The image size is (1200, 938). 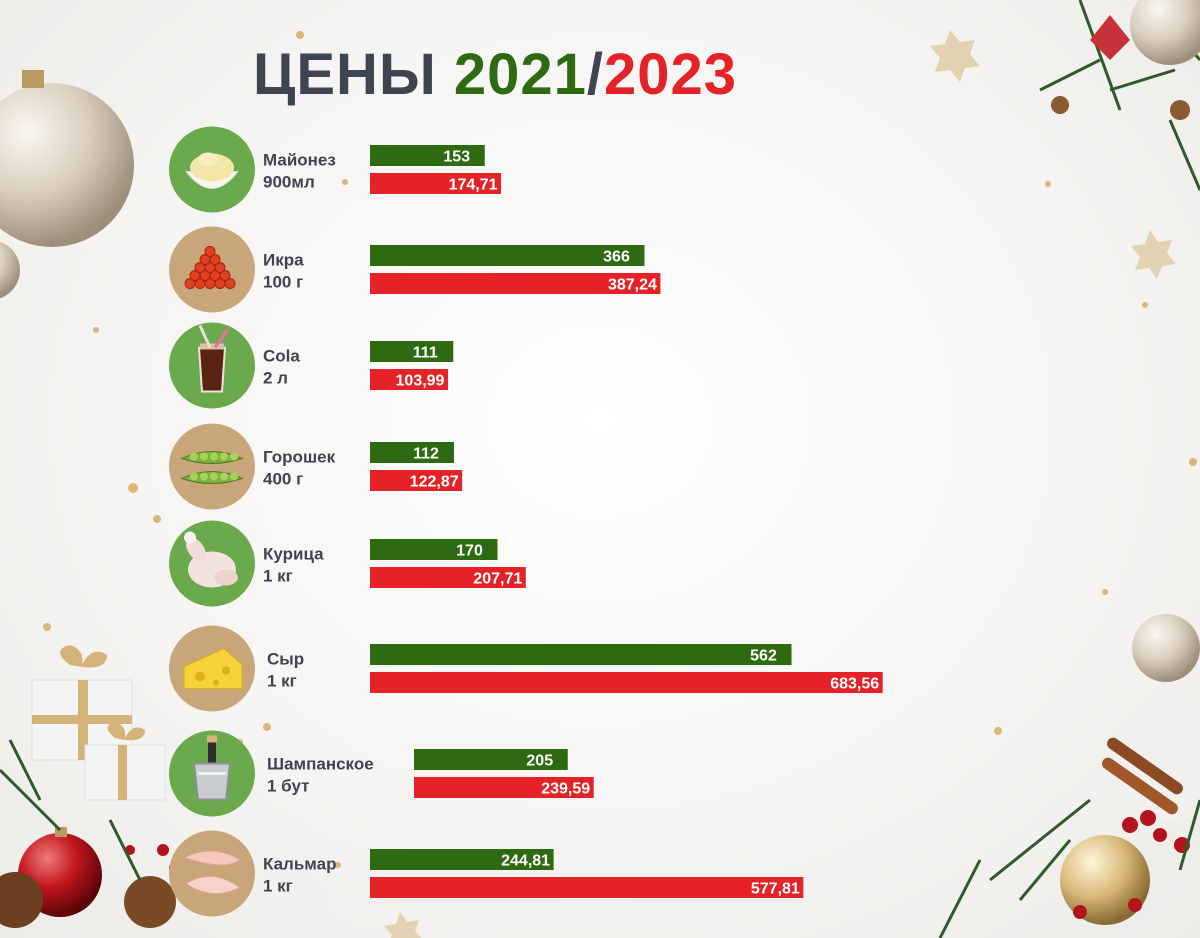 What do you see at coordinates (434, 482) in the screenshot?
I see `bar-value-label: 122,87` at bounding box center [434, 482].